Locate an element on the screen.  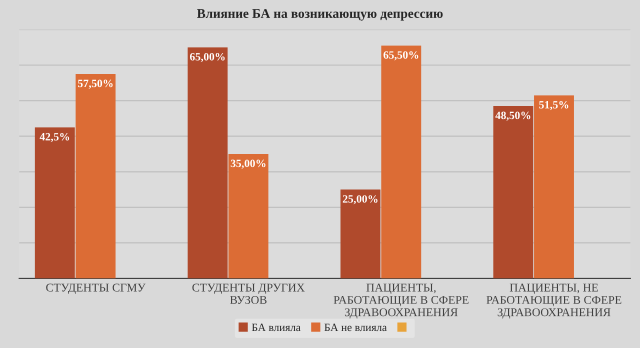
data-label: 35,00% is located at coordinates (248, 164).